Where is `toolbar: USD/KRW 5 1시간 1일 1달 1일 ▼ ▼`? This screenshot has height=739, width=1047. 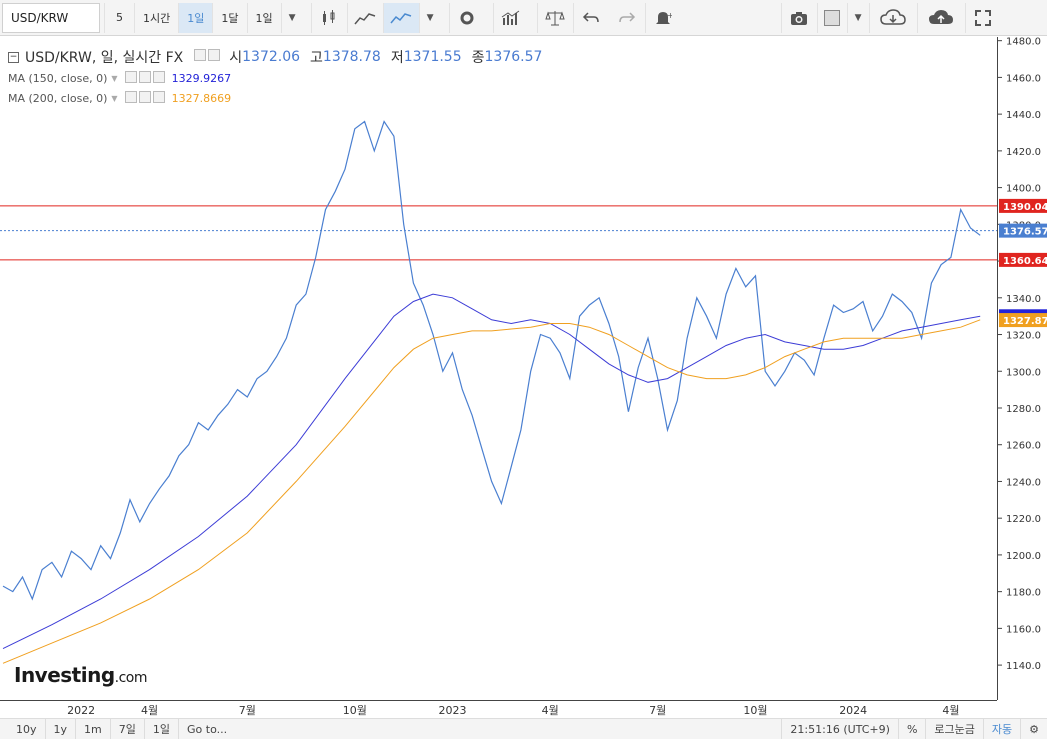 toolbar: USD/KRW 5 1시간 1일 1달 1일 ▼ ▼ is located at coordinates (523, 18).